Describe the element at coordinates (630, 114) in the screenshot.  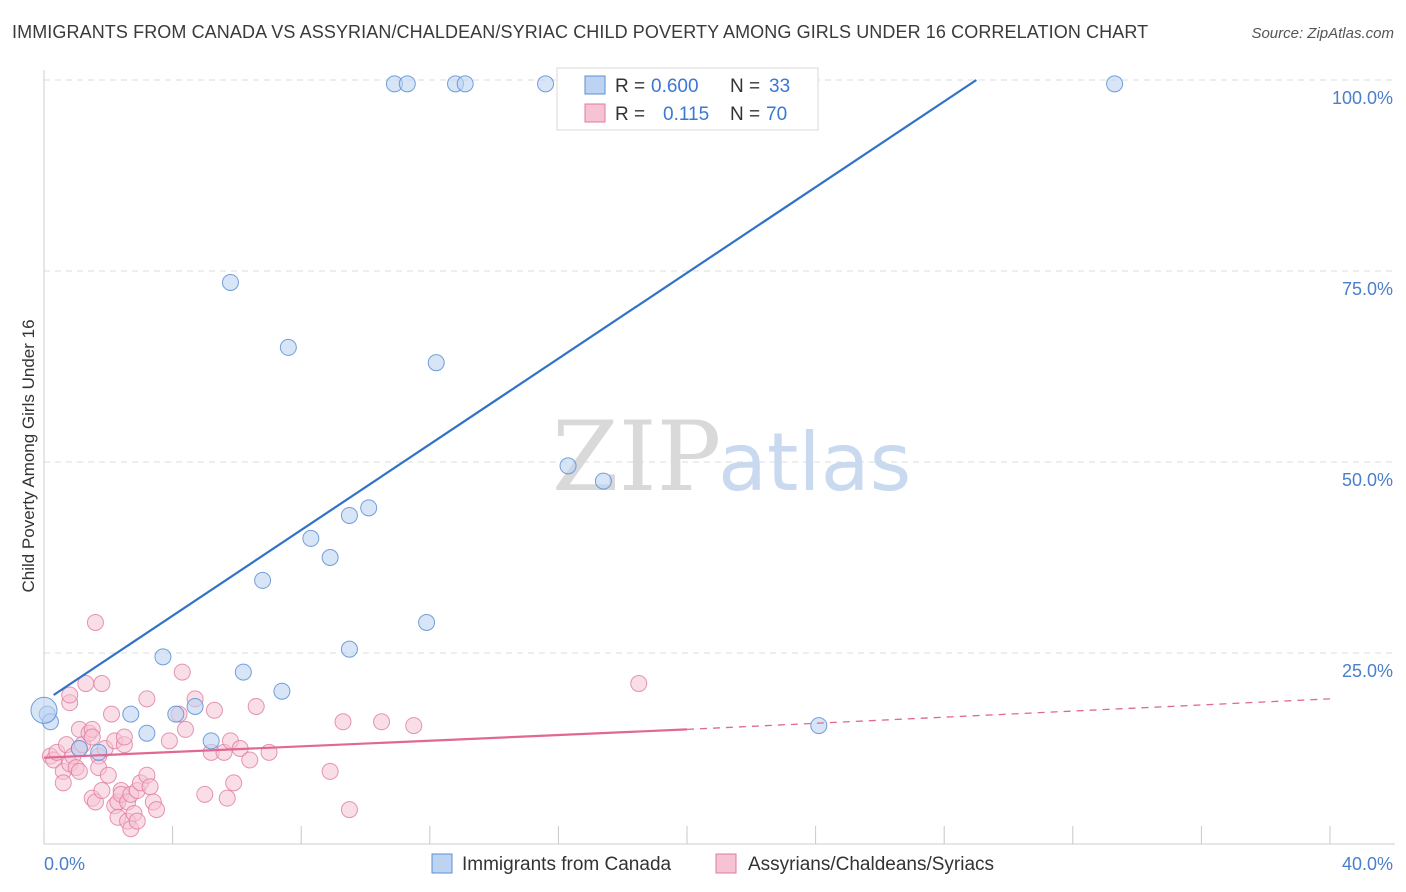
I see `legend-r-label-2: R =` at that location.